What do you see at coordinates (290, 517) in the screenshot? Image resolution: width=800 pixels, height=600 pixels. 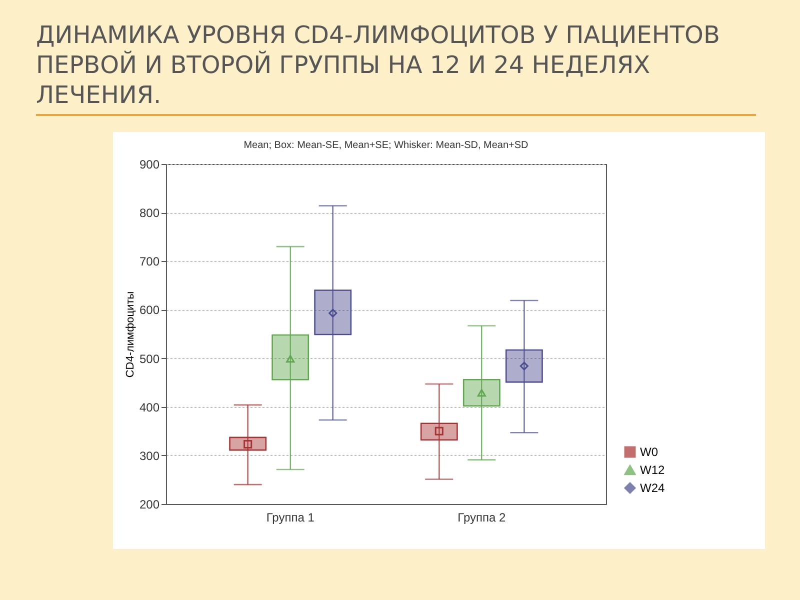 I see `x-tick-label: Группа 1` at bounding box center [290, 517].